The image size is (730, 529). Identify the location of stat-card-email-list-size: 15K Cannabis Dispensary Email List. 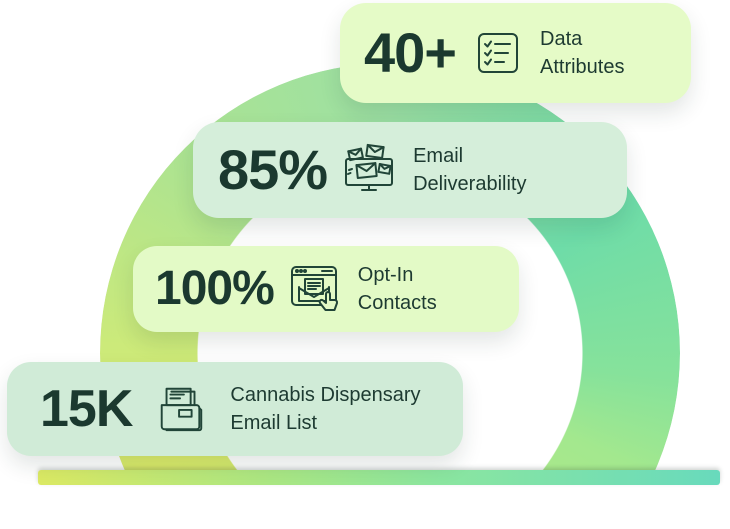
(235, 409).